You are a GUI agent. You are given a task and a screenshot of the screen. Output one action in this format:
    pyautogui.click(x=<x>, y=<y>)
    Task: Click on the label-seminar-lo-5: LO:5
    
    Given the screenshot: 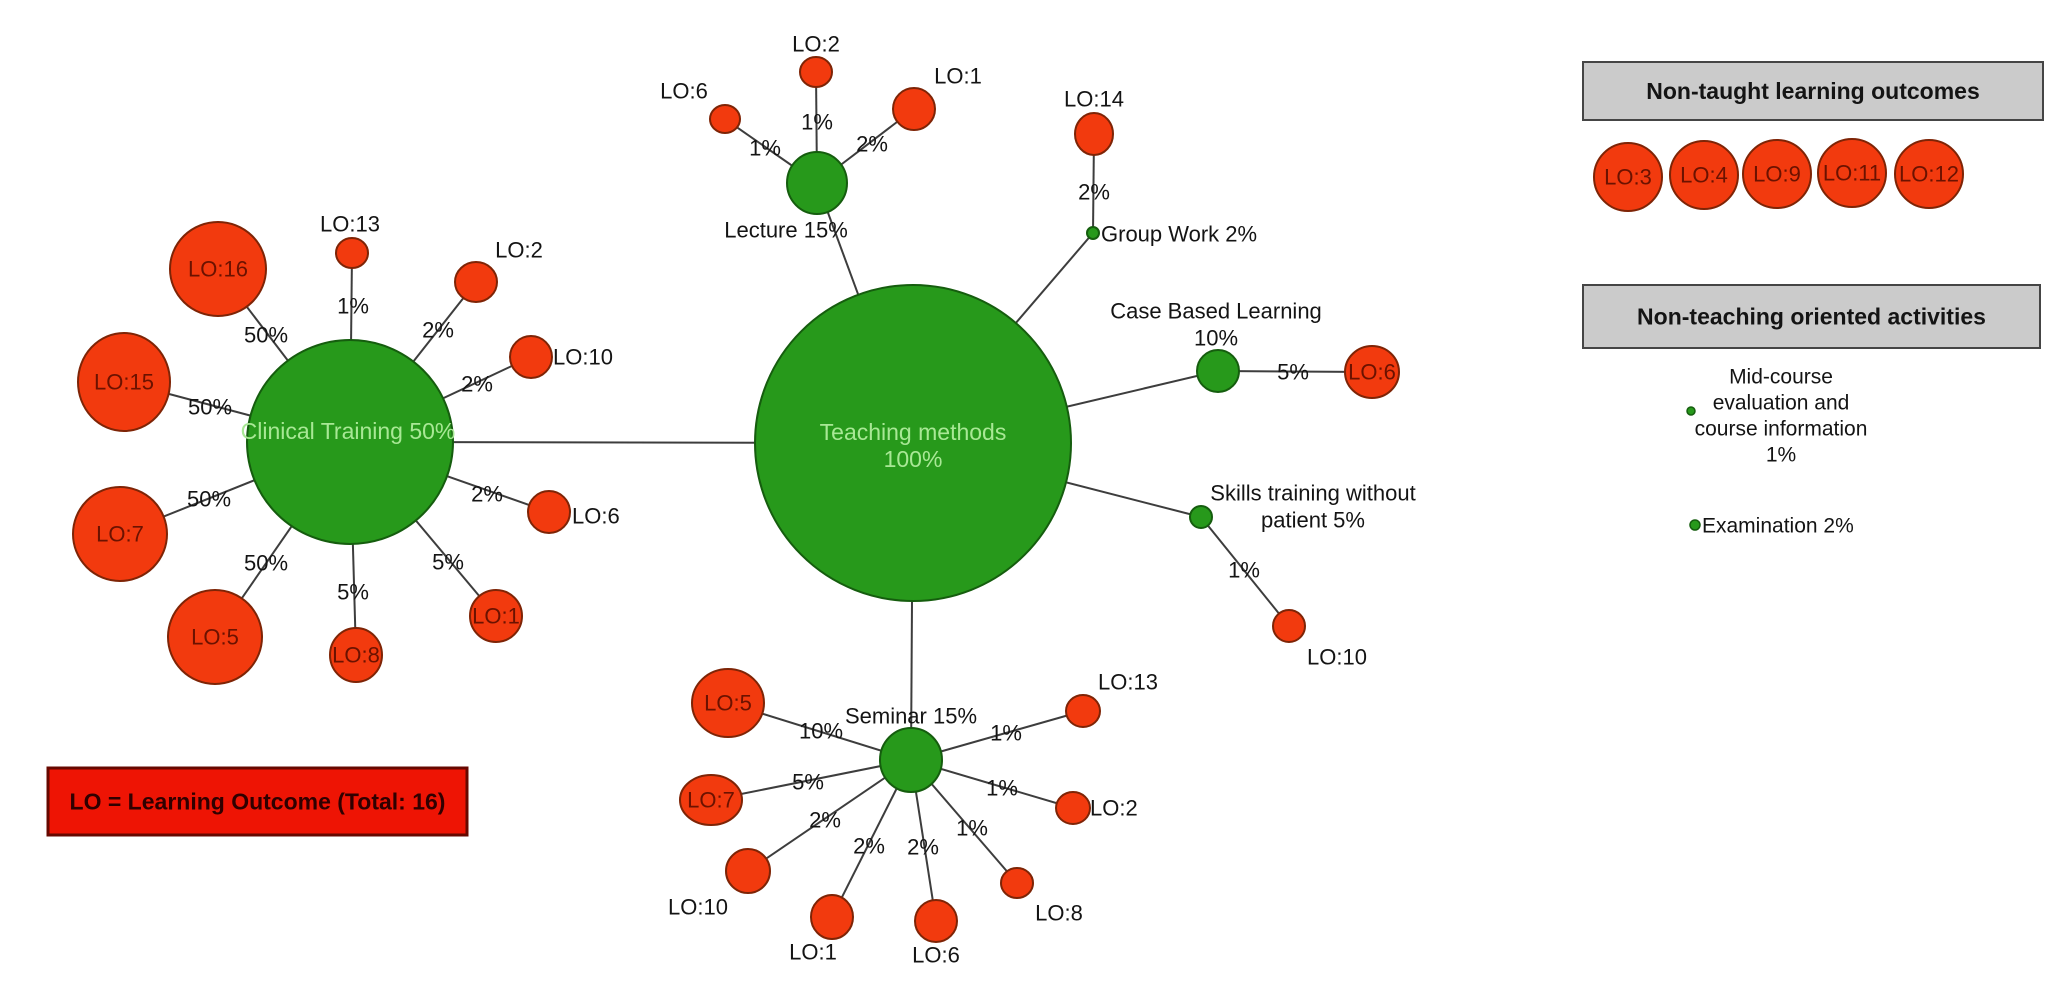 What is the action you would take?
    pyautogui.click(x=728, y=703)
    